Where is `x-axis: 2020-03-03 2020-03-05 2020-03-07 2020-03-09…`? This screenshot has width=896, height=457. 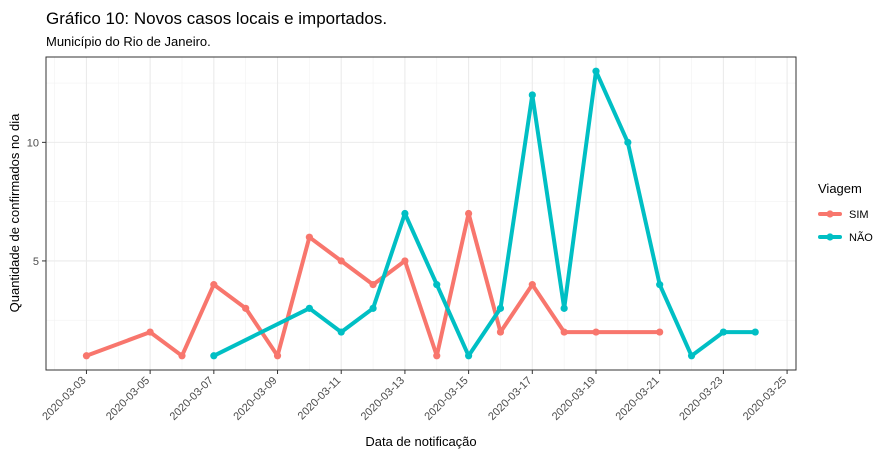
x-axis: 2020-03-03 2020-03-05 2020-03-07 2020-03-09… is located at coordinates (414, 396).